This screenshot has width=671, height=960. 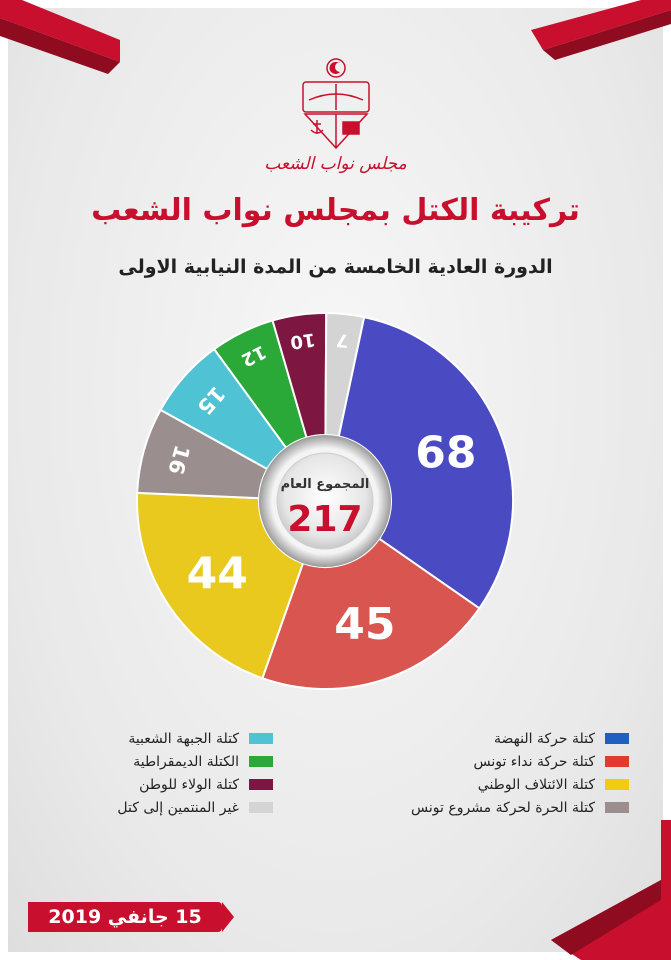 I want to click on legend-item: الكتلة الديمقراطية, so click(x=173, y=761).